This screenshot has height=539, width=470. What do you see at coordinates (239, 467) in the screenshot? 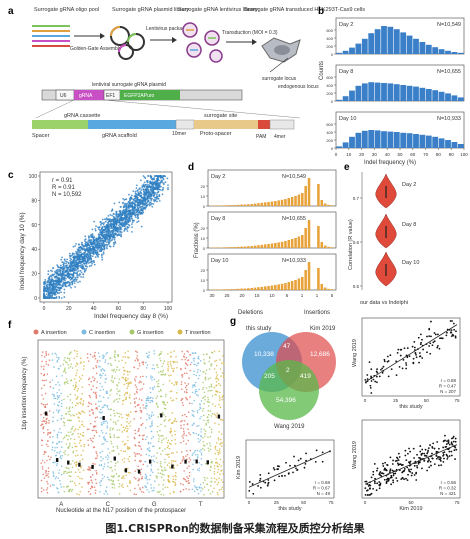
I see `g-scatter-ylabel: Kim 2019` at bounding box center [239, 467].